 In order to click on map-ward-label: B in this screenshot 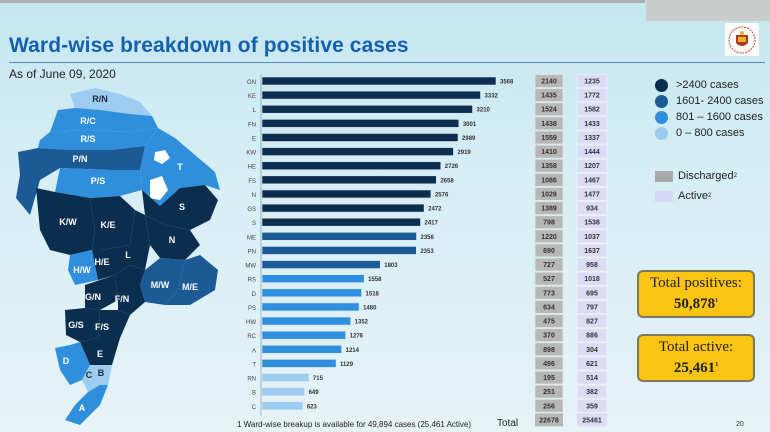, I will do `click(101, 373)`.